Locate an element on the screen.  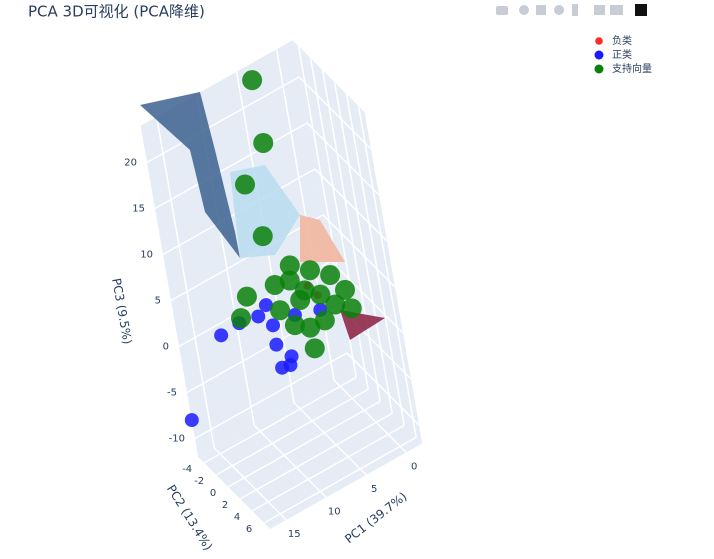
y-tick-label: -4 is located at coordinates (187, 469).